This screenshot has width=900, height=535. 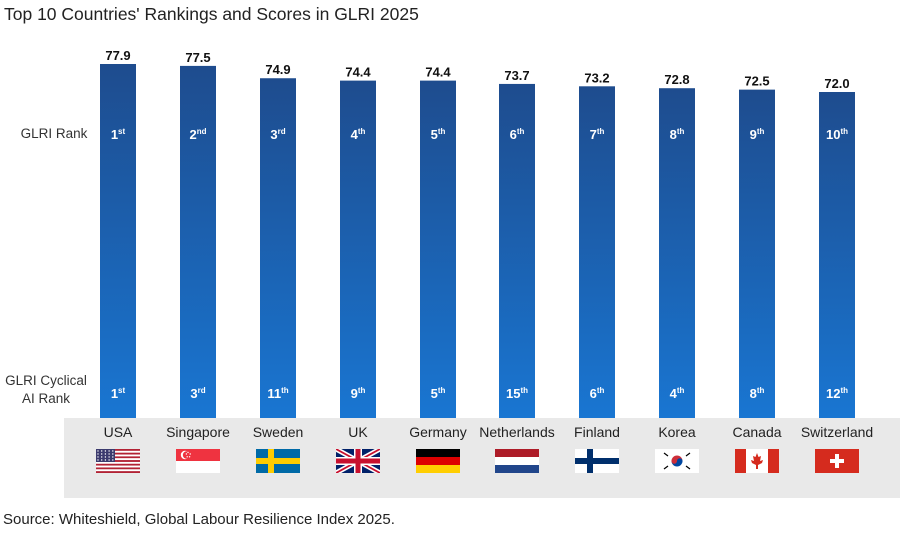 What do you see at coordinates (277, 69) in the screenshot?
I see `value-label: 74.9` at bounding box center [277, 69].